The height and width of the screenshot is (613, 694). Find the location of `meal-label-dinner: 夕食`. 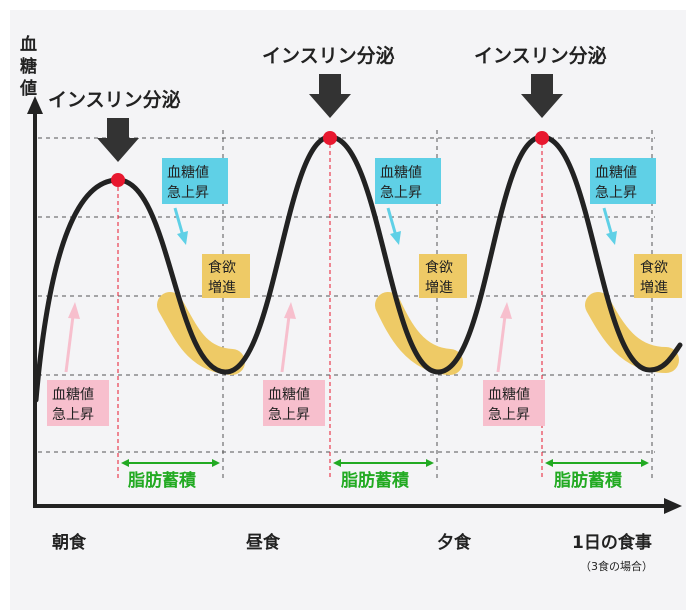

meal-label-dinner: 夕食 is located at coordinates (454, 542).